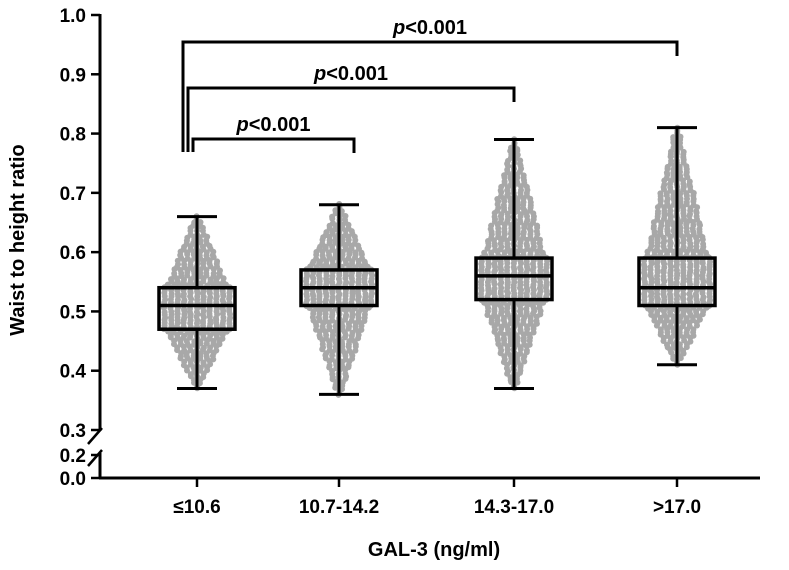 This screenshot has width=789, height=570. Describe the element at coordinates (339, 507) in the screenshot. I see `x-tick-label: 10.7-14.2` at that location.